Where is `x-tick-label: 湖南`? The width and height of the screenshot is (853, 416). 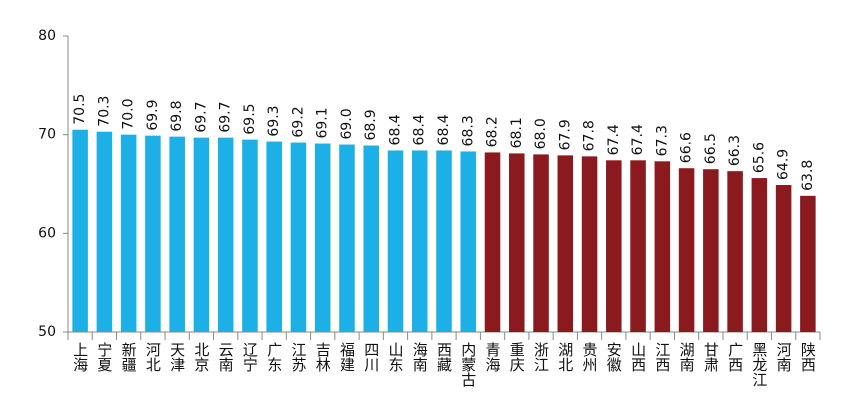
x-tick-label: 湖南 is located at coordinates (687, 357).